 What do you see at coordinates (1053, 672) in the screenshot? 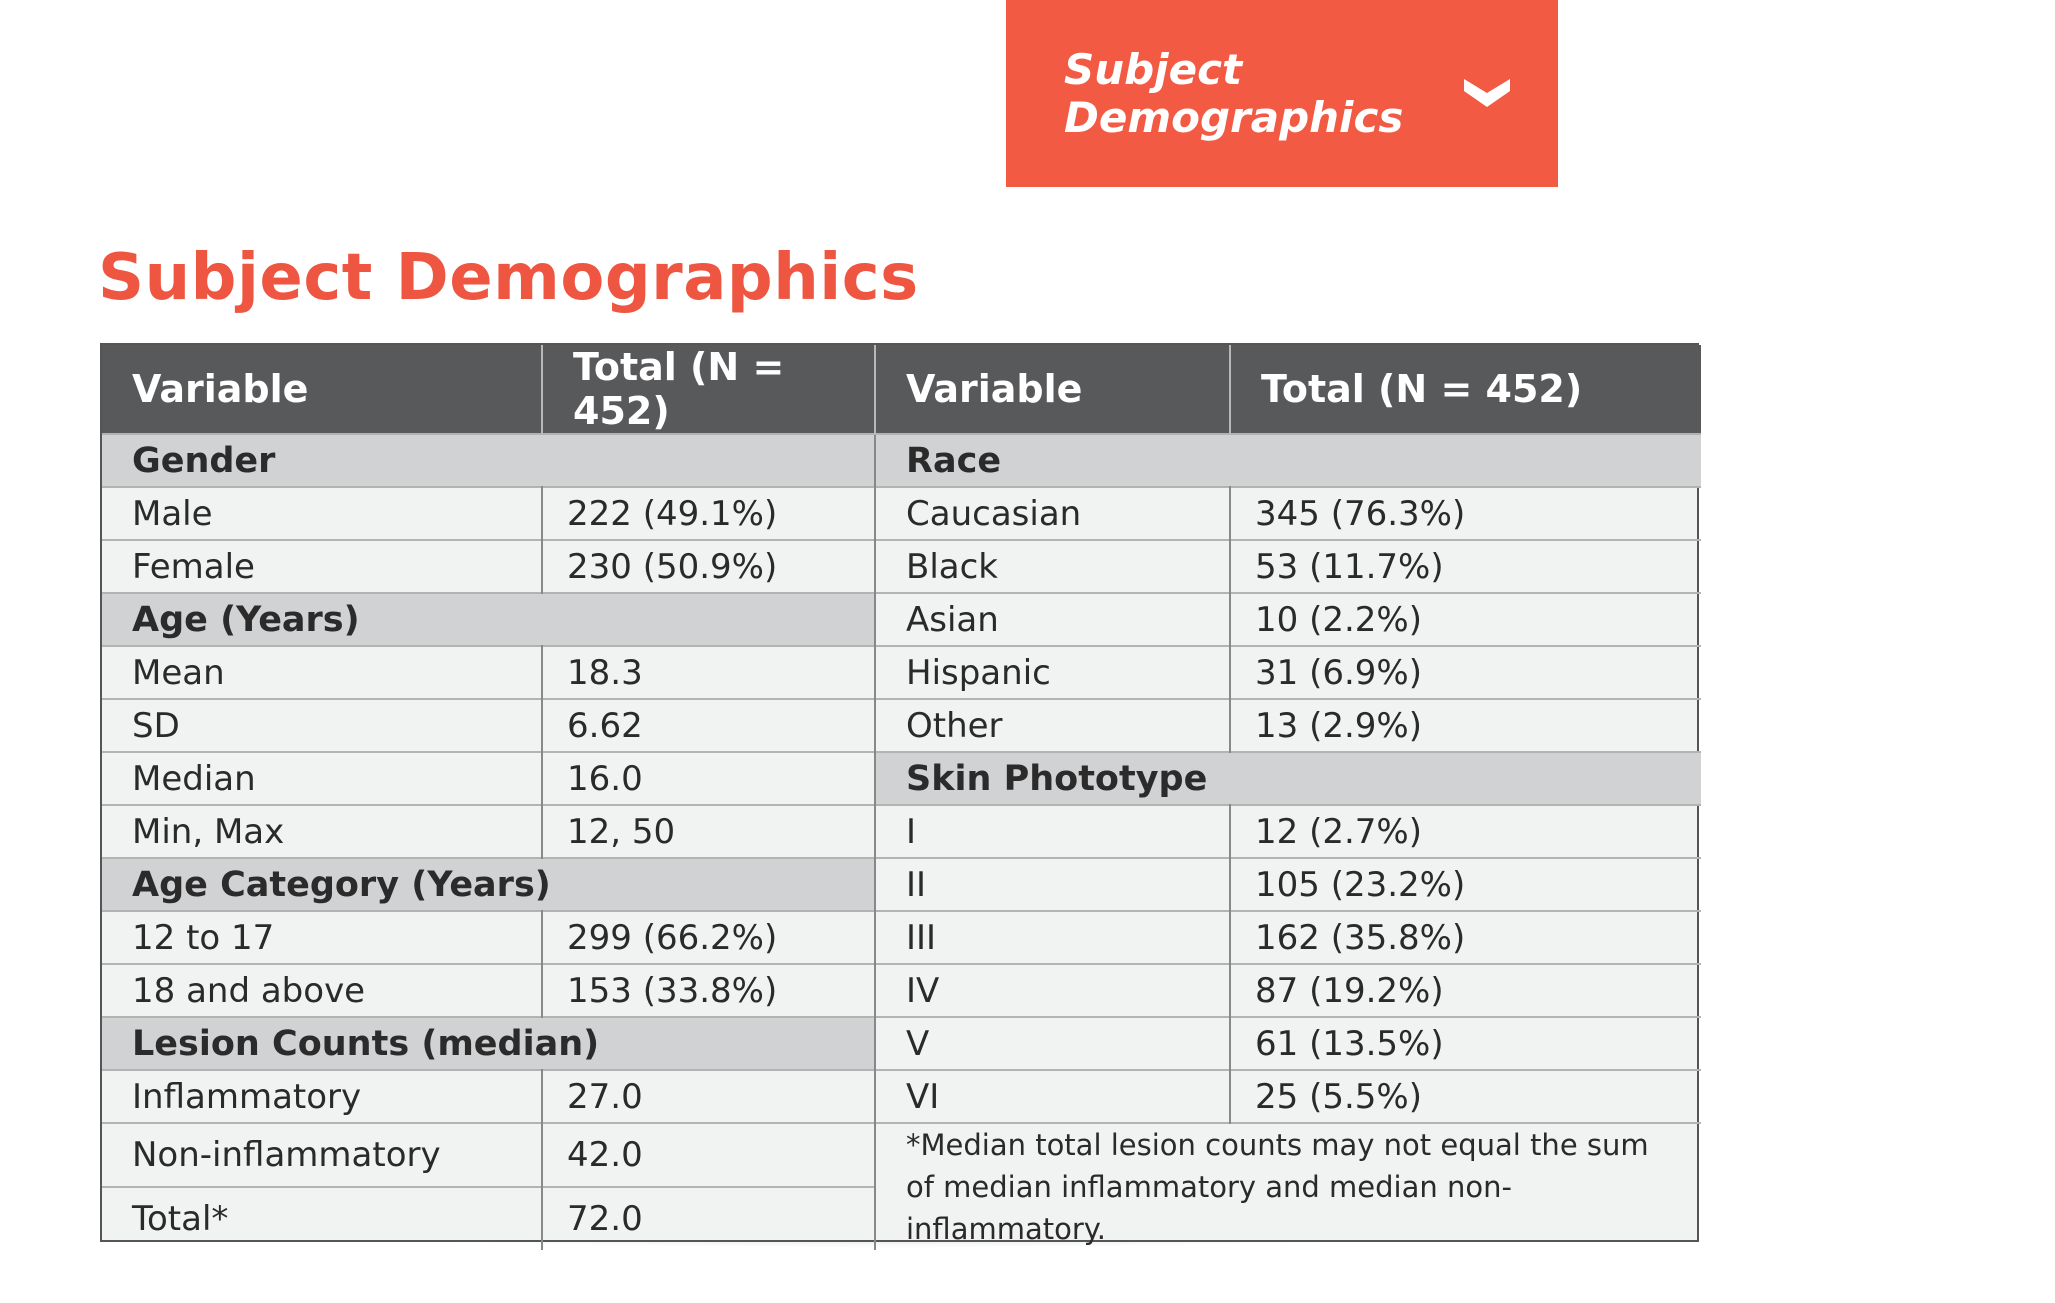
I see `row-label: Hispanic` at bounding box center [1053, 672].